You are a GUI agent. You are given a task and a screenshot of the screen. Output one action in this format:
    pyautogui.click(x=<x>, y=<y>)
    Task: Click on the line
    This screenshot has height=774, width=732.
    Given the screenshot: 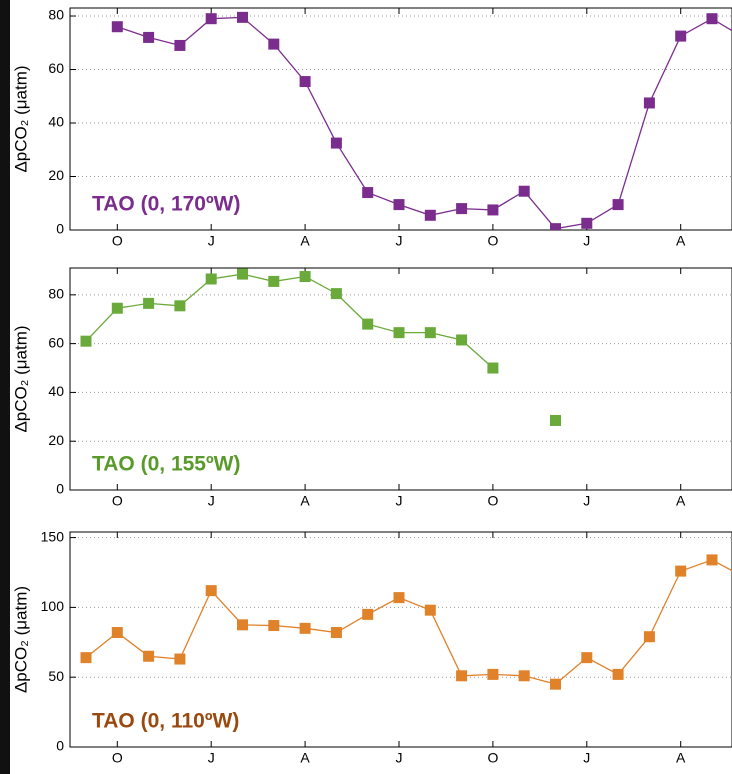 What is the action you would take?
    pyautogui.click(x=408, y=622)
    